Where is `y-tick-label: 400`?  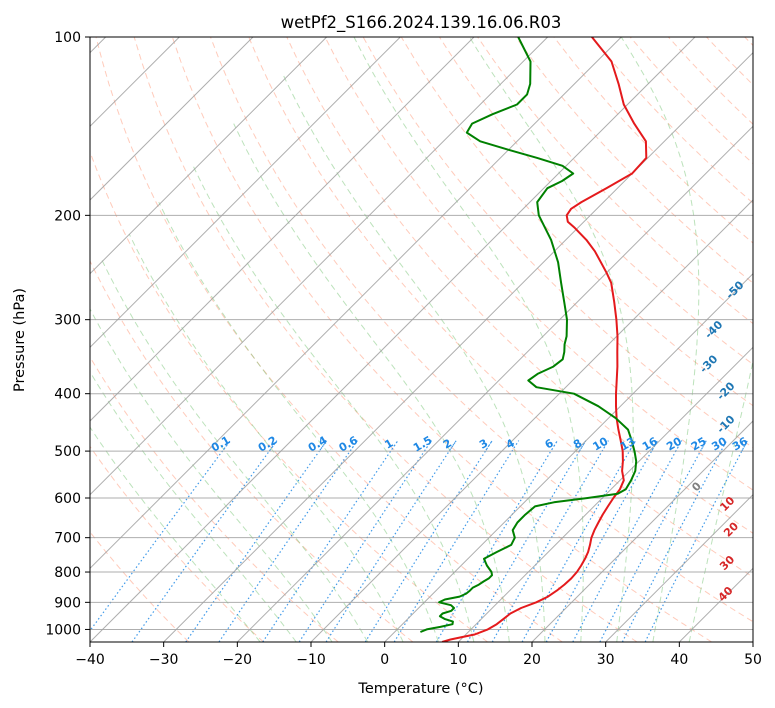
y-tick-label: 400 is located at coordinates (67, 395).